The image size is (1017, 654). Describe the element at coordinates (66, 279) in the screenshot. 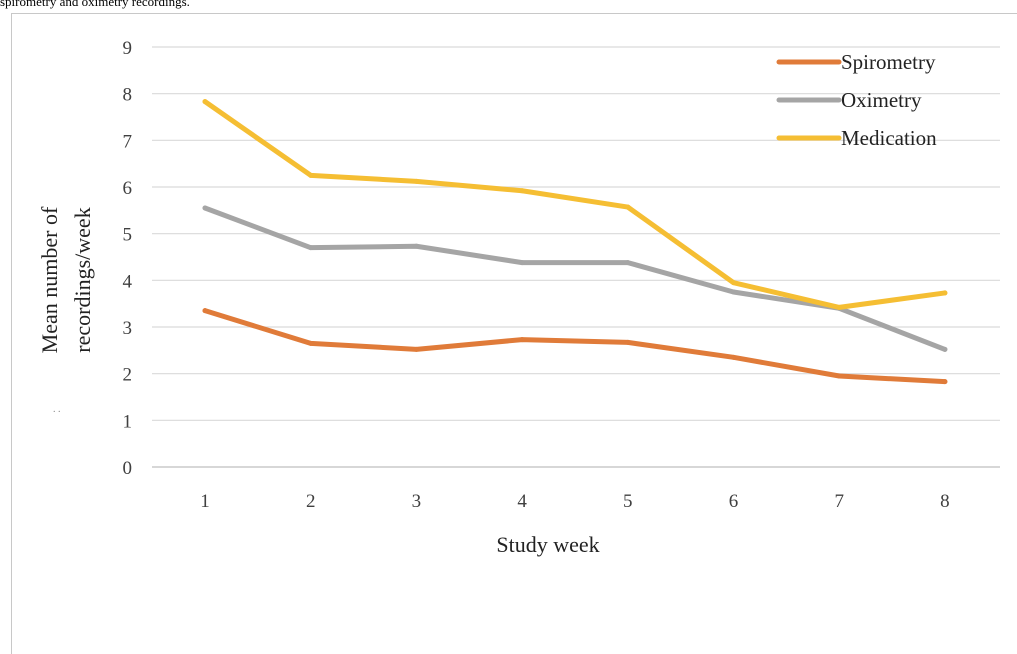

I see `y-axis-title: Mean number of recordings/week` at that location.